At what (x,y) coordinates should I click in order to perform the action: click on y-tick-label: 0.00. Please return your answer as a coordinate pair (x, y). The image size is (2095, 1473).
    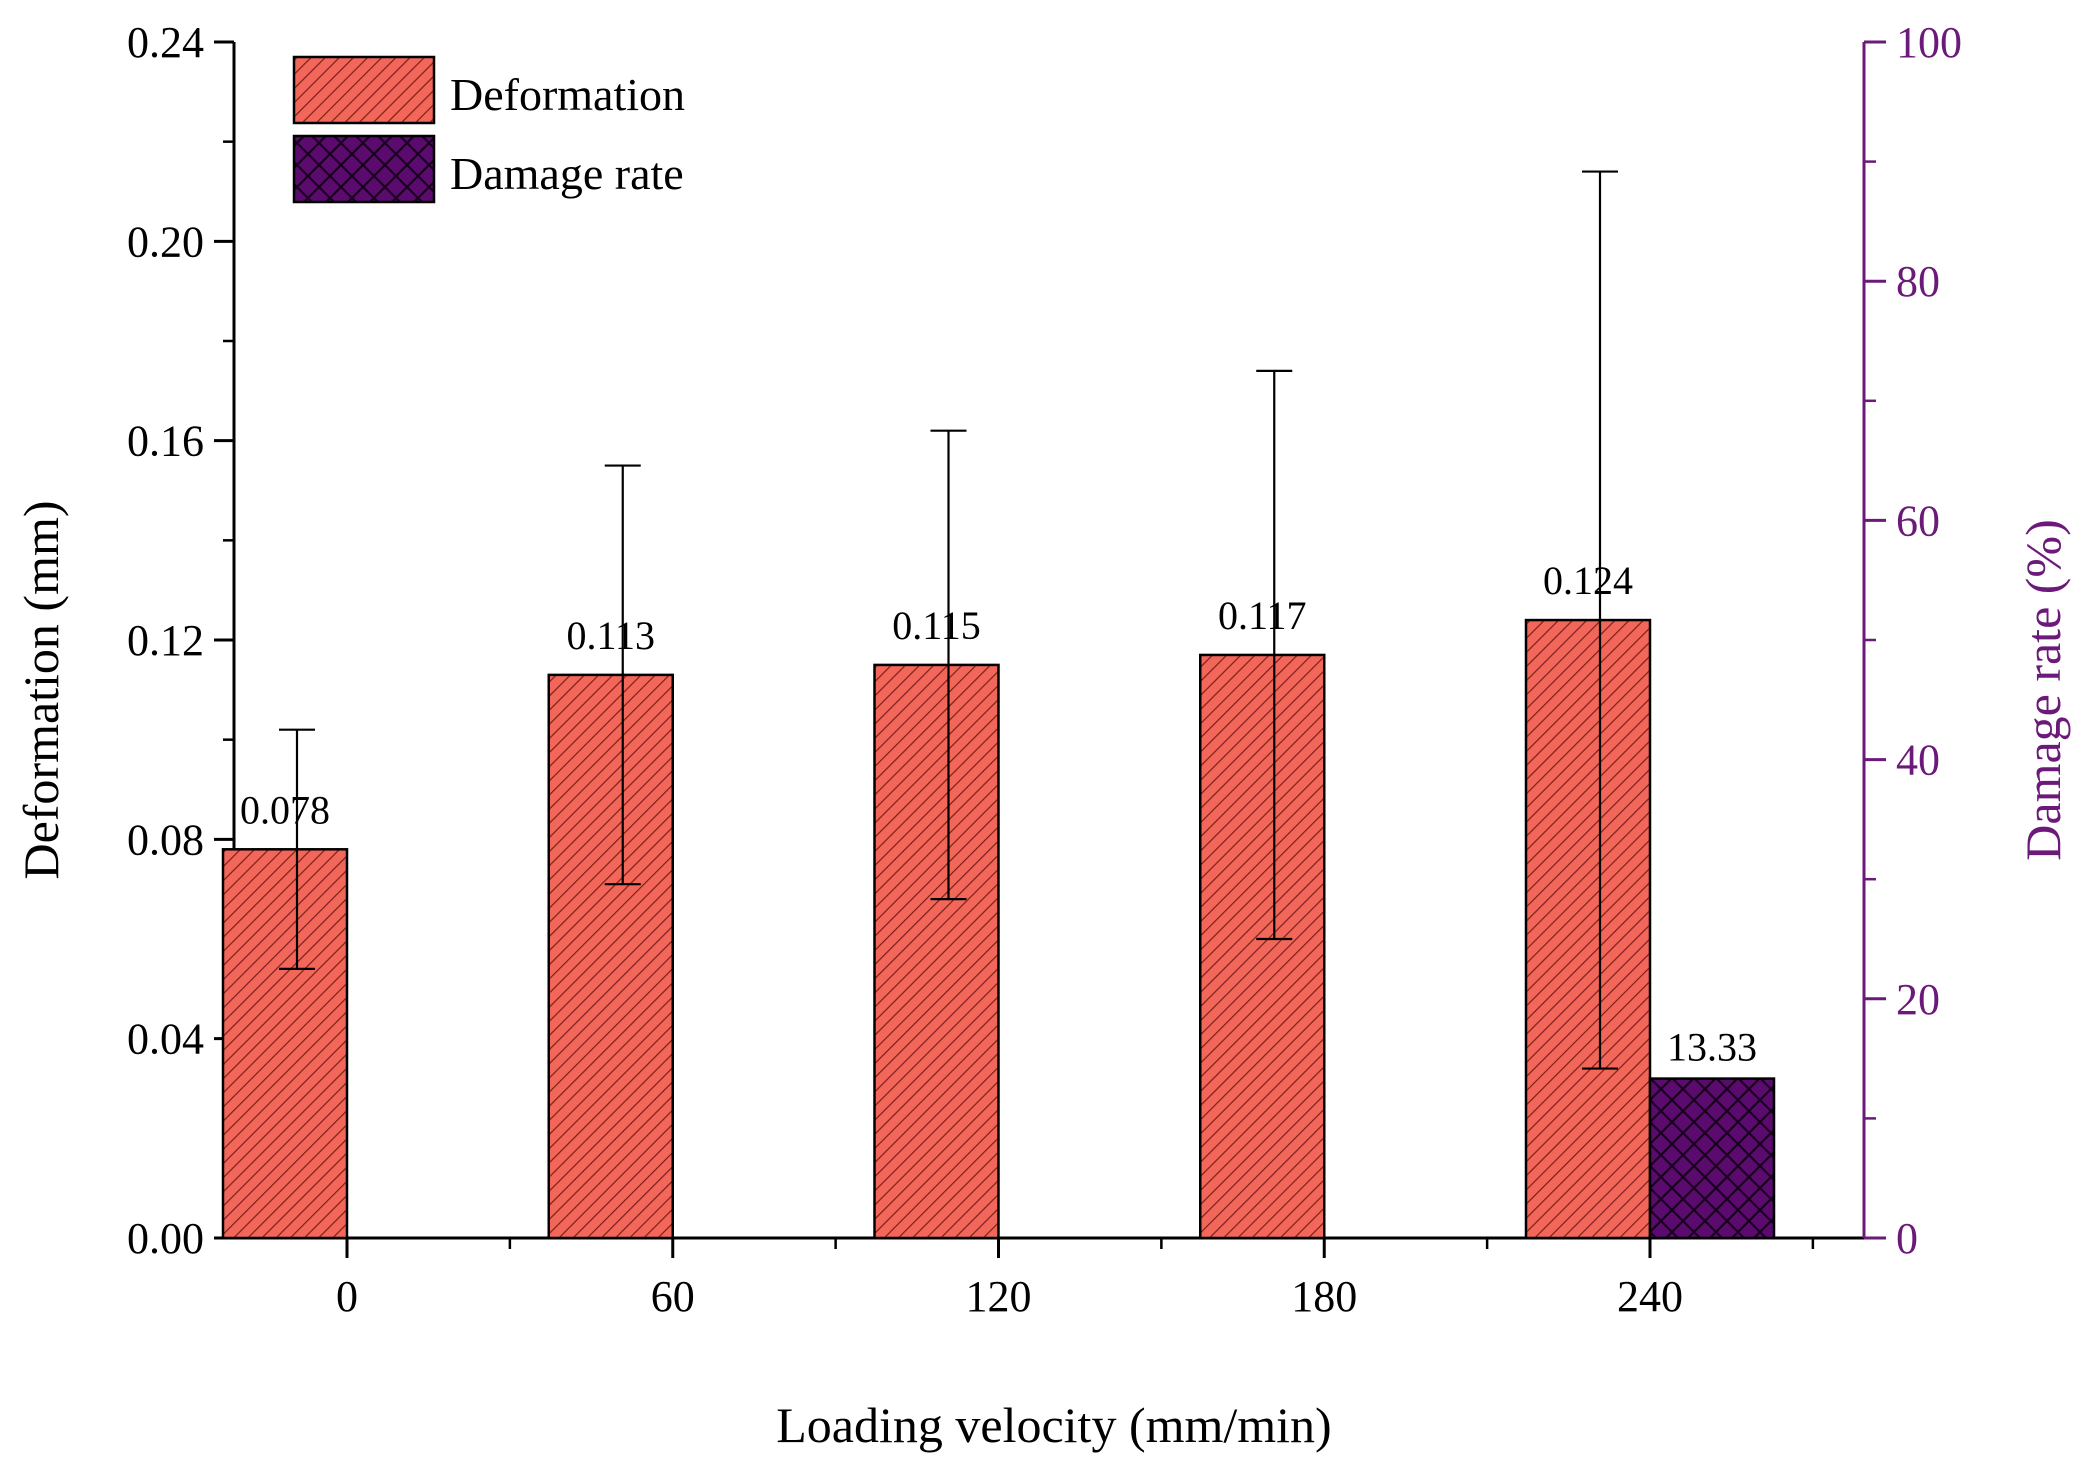
    Looking at the image, I should click on (165, 1238).